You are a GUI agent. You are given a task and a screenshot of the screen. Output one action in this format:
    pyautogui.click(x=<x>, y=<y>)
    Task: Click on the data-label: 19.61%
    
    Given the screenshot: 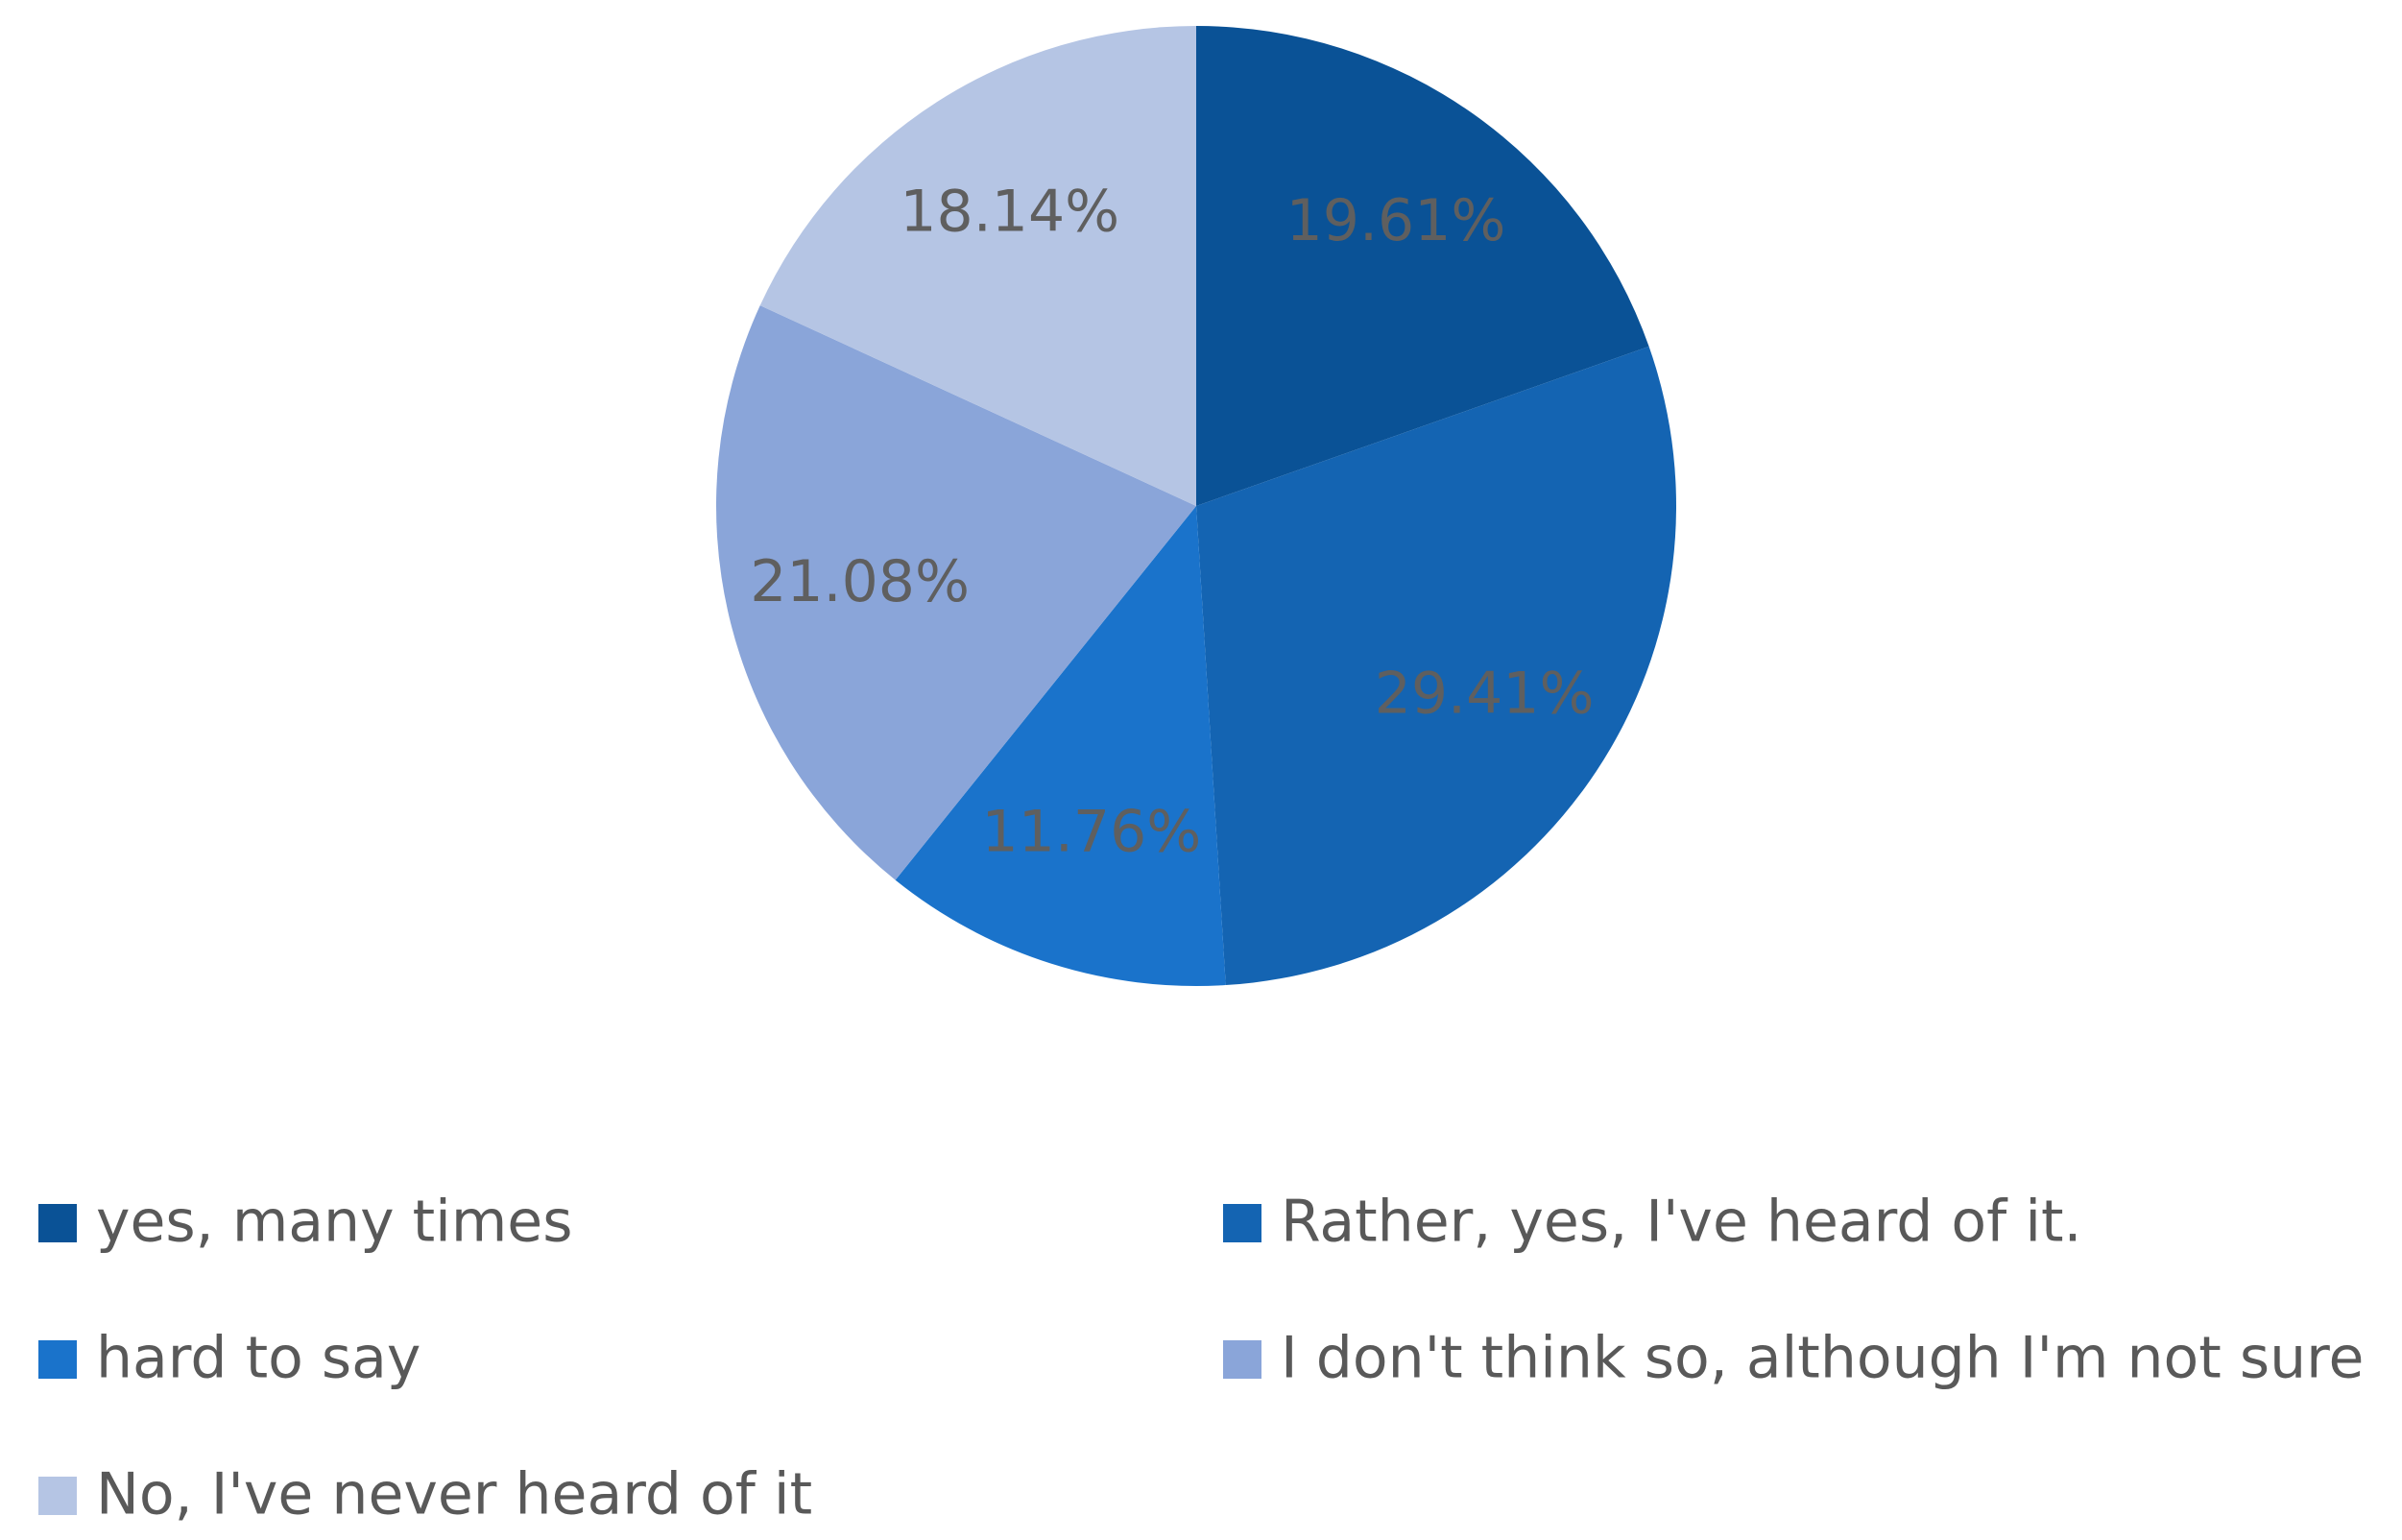 What is the action you would take?
    pyautogui.click(x=1396, y=220)
    